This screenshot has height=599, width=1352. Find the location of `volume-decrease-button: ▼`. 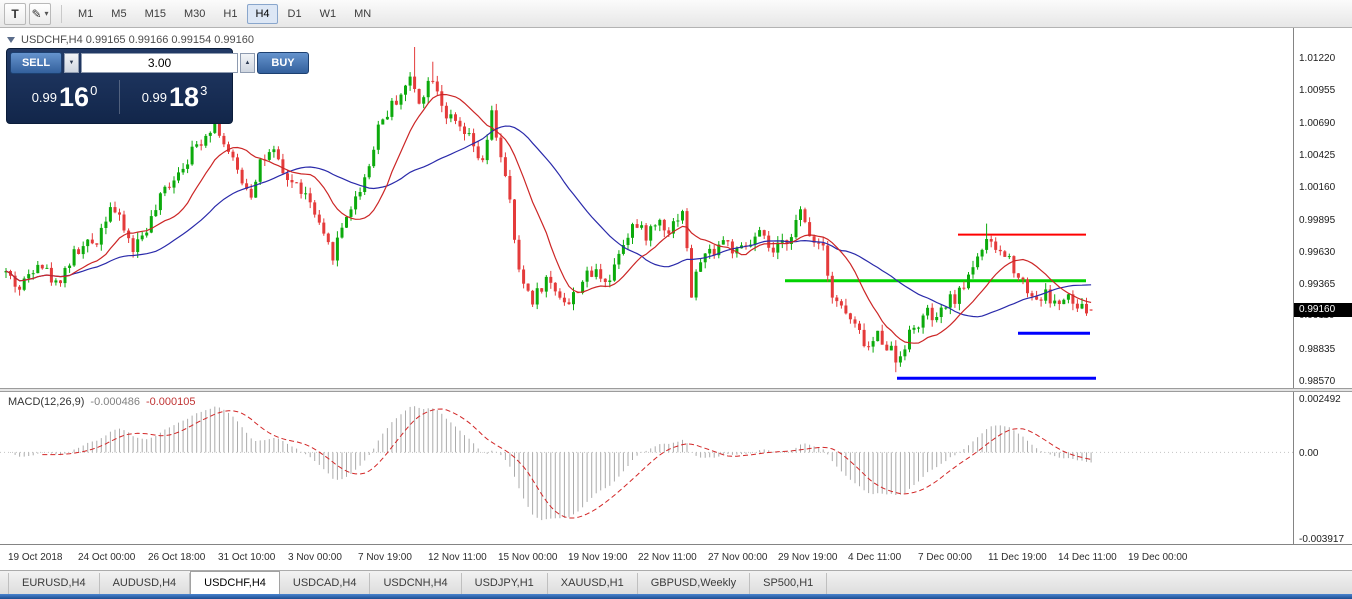

volume-decrease-button: ▼ is located at coordinates (71, 63).